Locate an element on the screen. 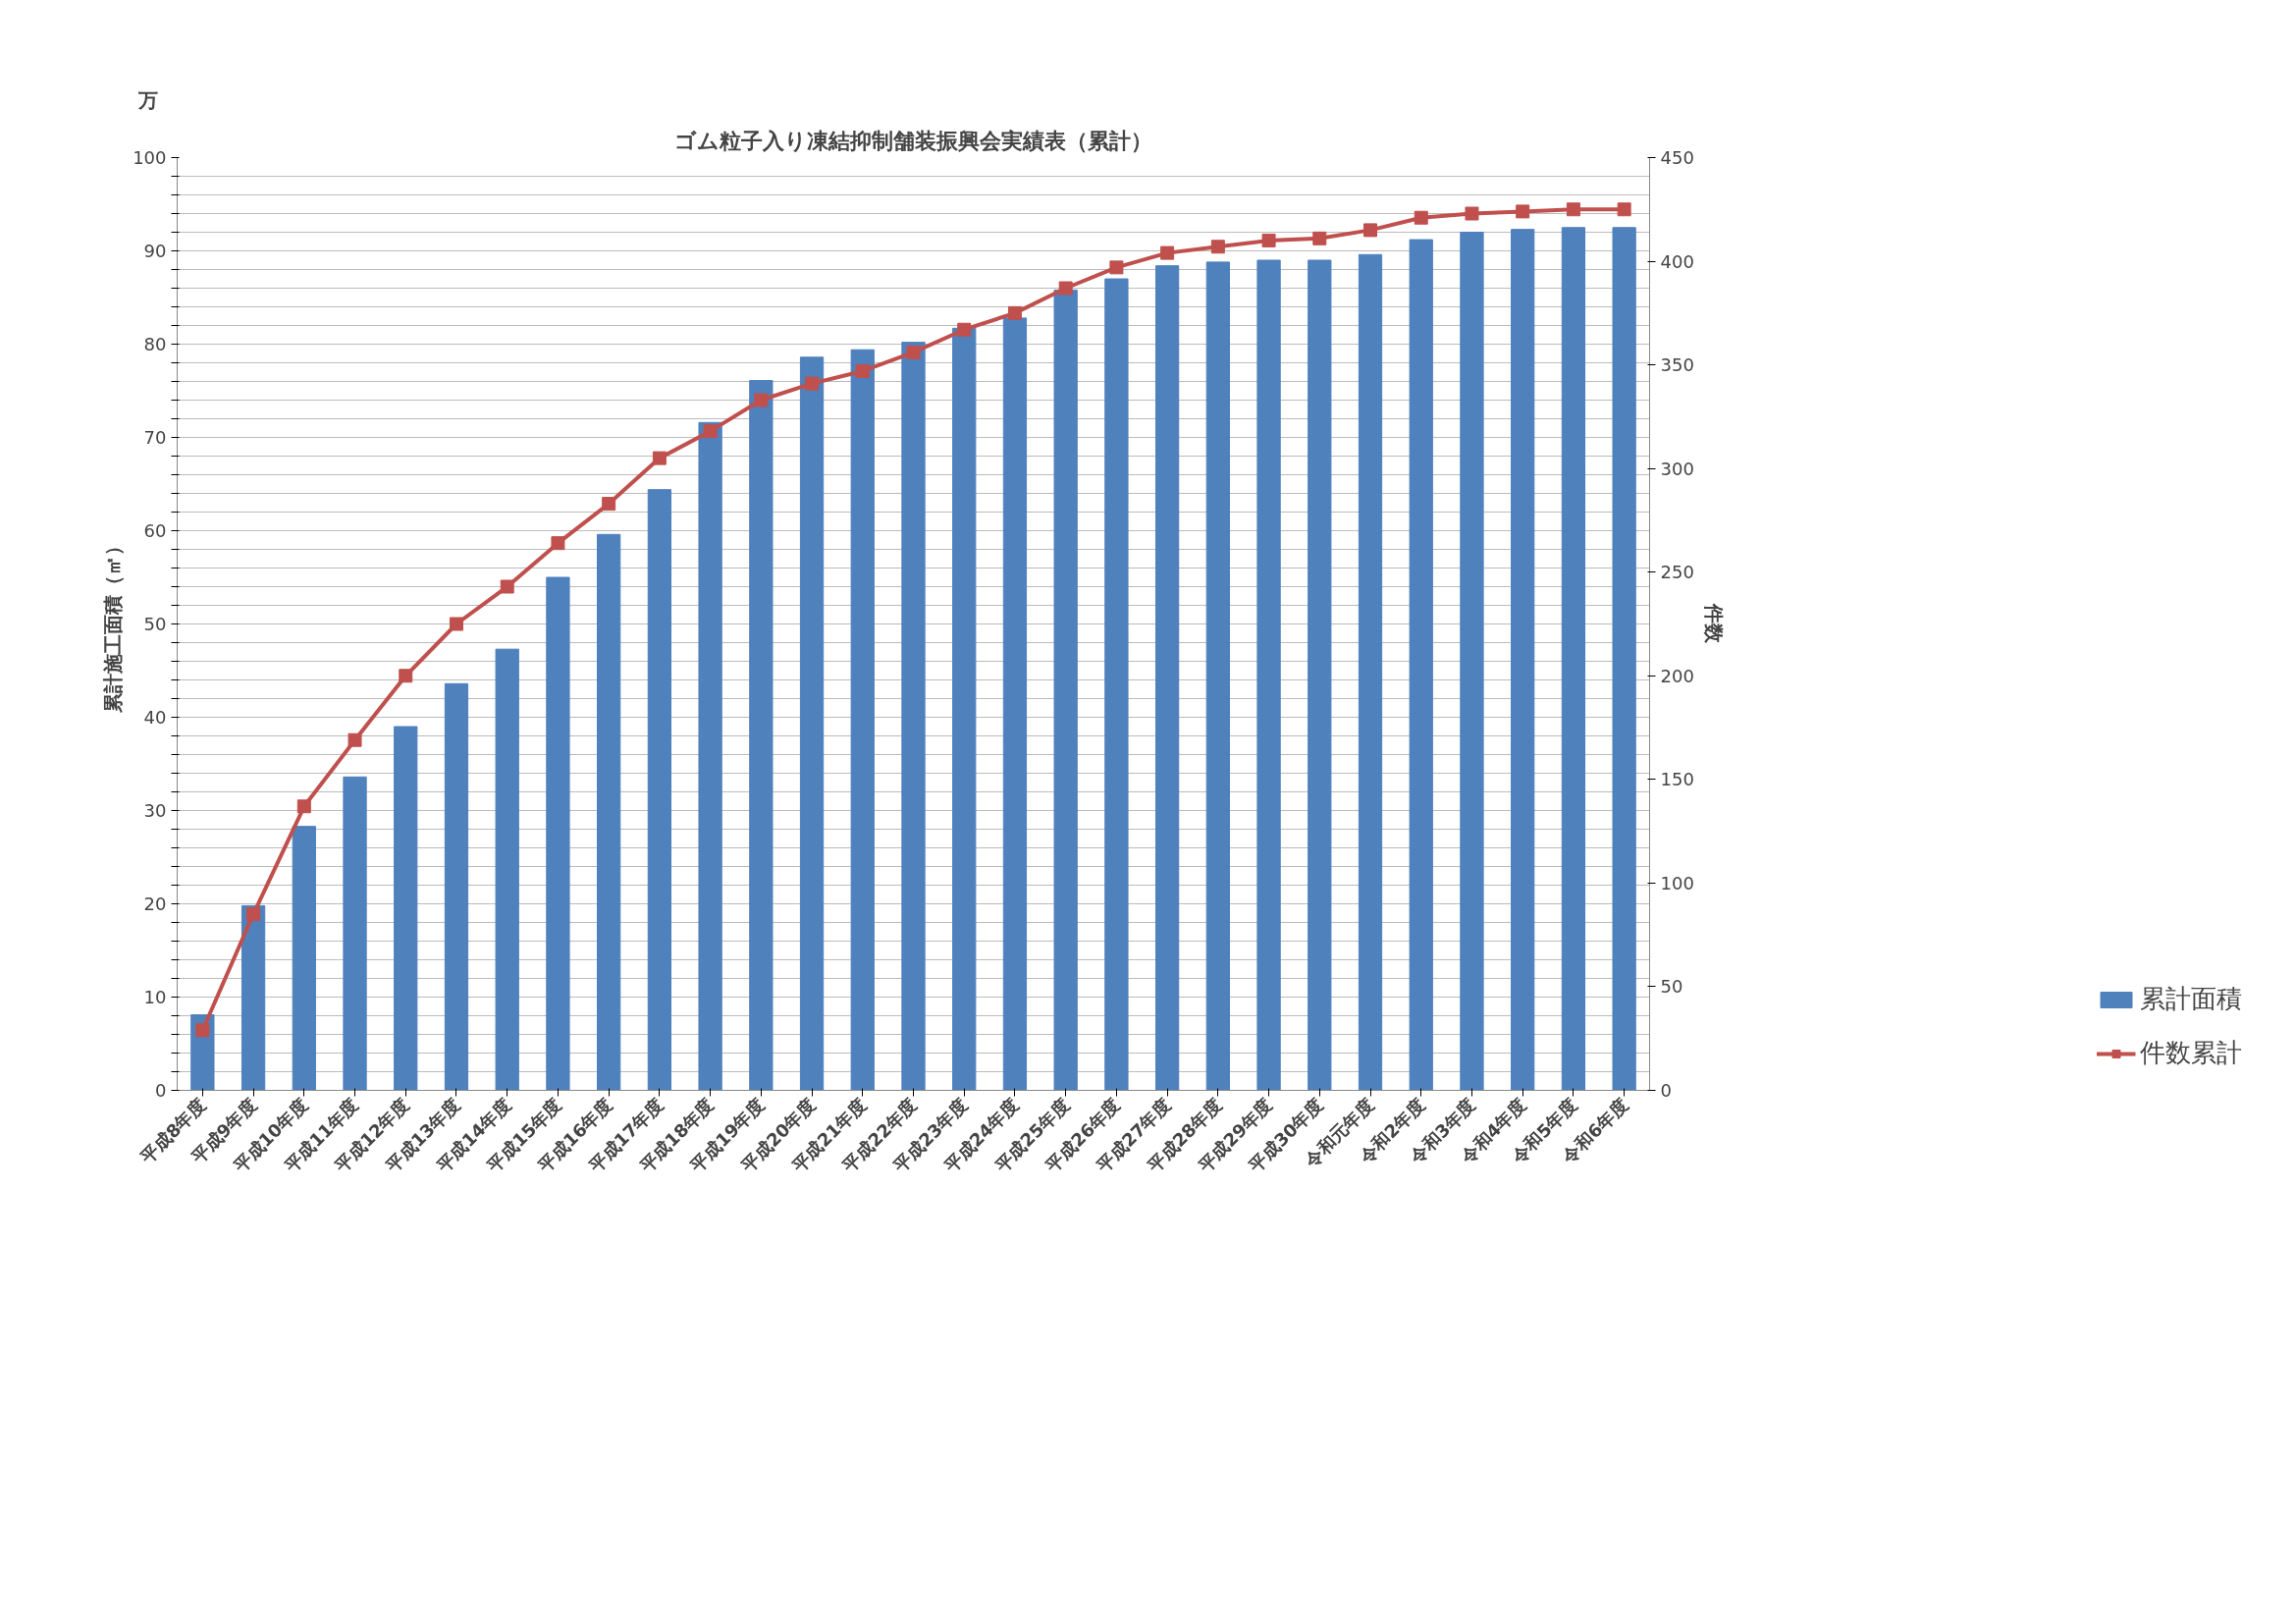  legend-label: 件数累計 is located at coordinates (2191, 1053).